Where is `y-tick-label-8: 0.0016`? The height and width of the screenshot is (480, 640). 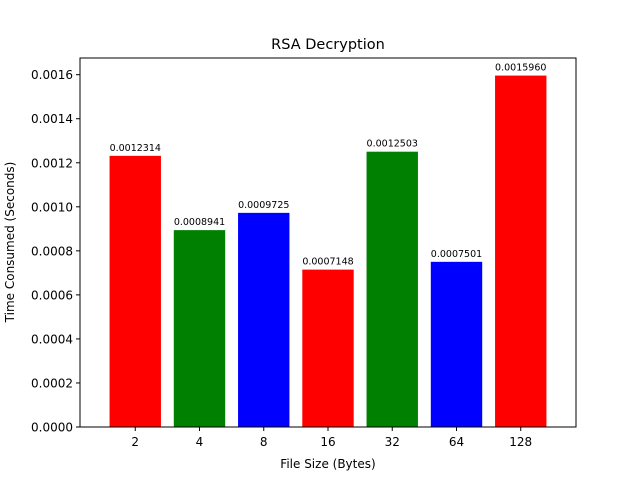
y-tick-label-8: 0.0016 is located at coordinates (52, 75).